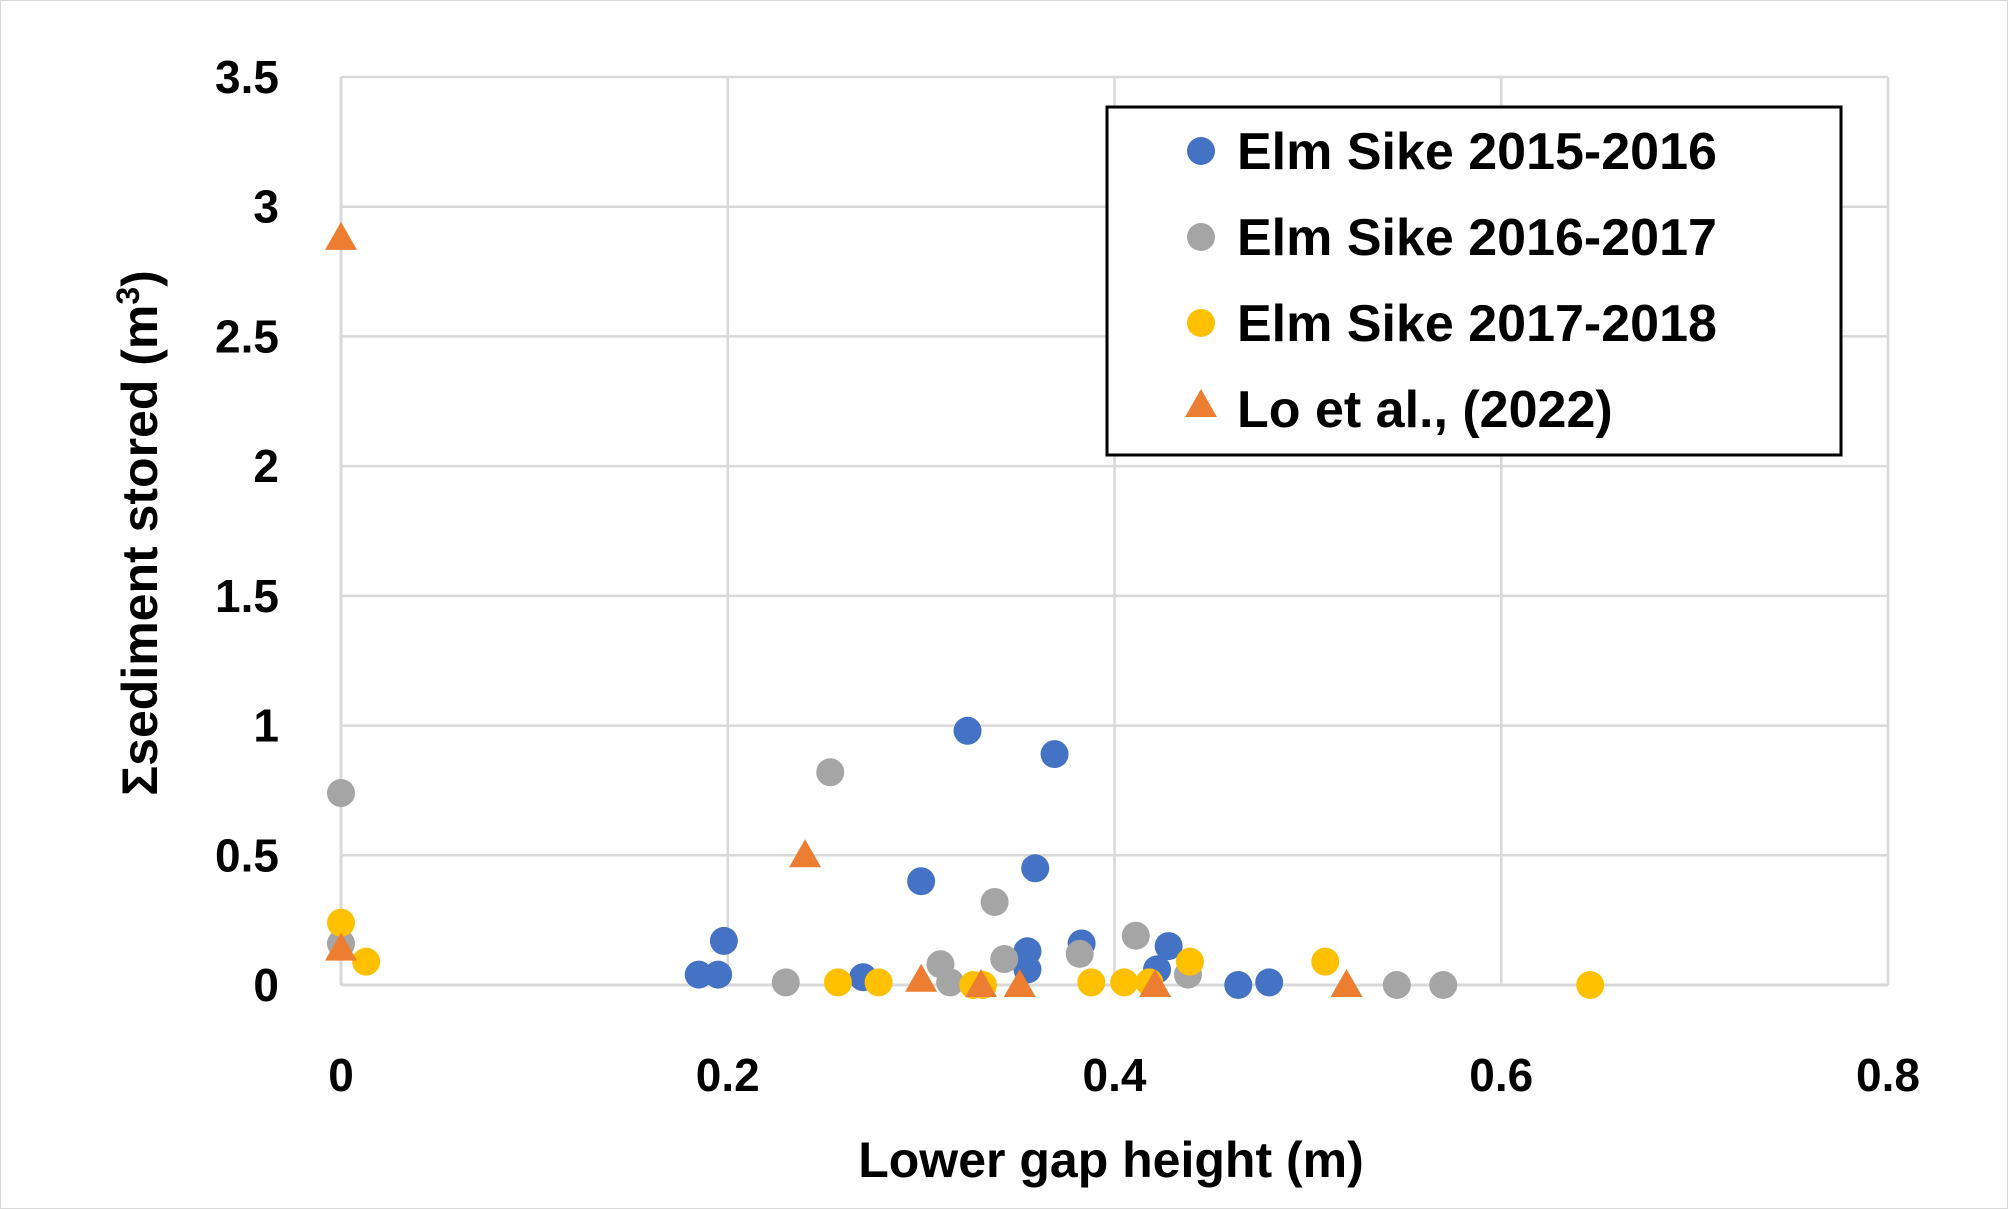  I want to click on y-axis-title-main: Σsediment stored (m, so click(140, 550).